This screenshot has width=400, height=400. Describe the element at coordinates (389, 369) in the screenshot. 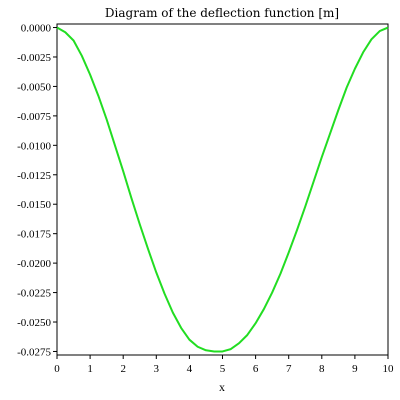

I see `x-tick-label: 10` at that location.